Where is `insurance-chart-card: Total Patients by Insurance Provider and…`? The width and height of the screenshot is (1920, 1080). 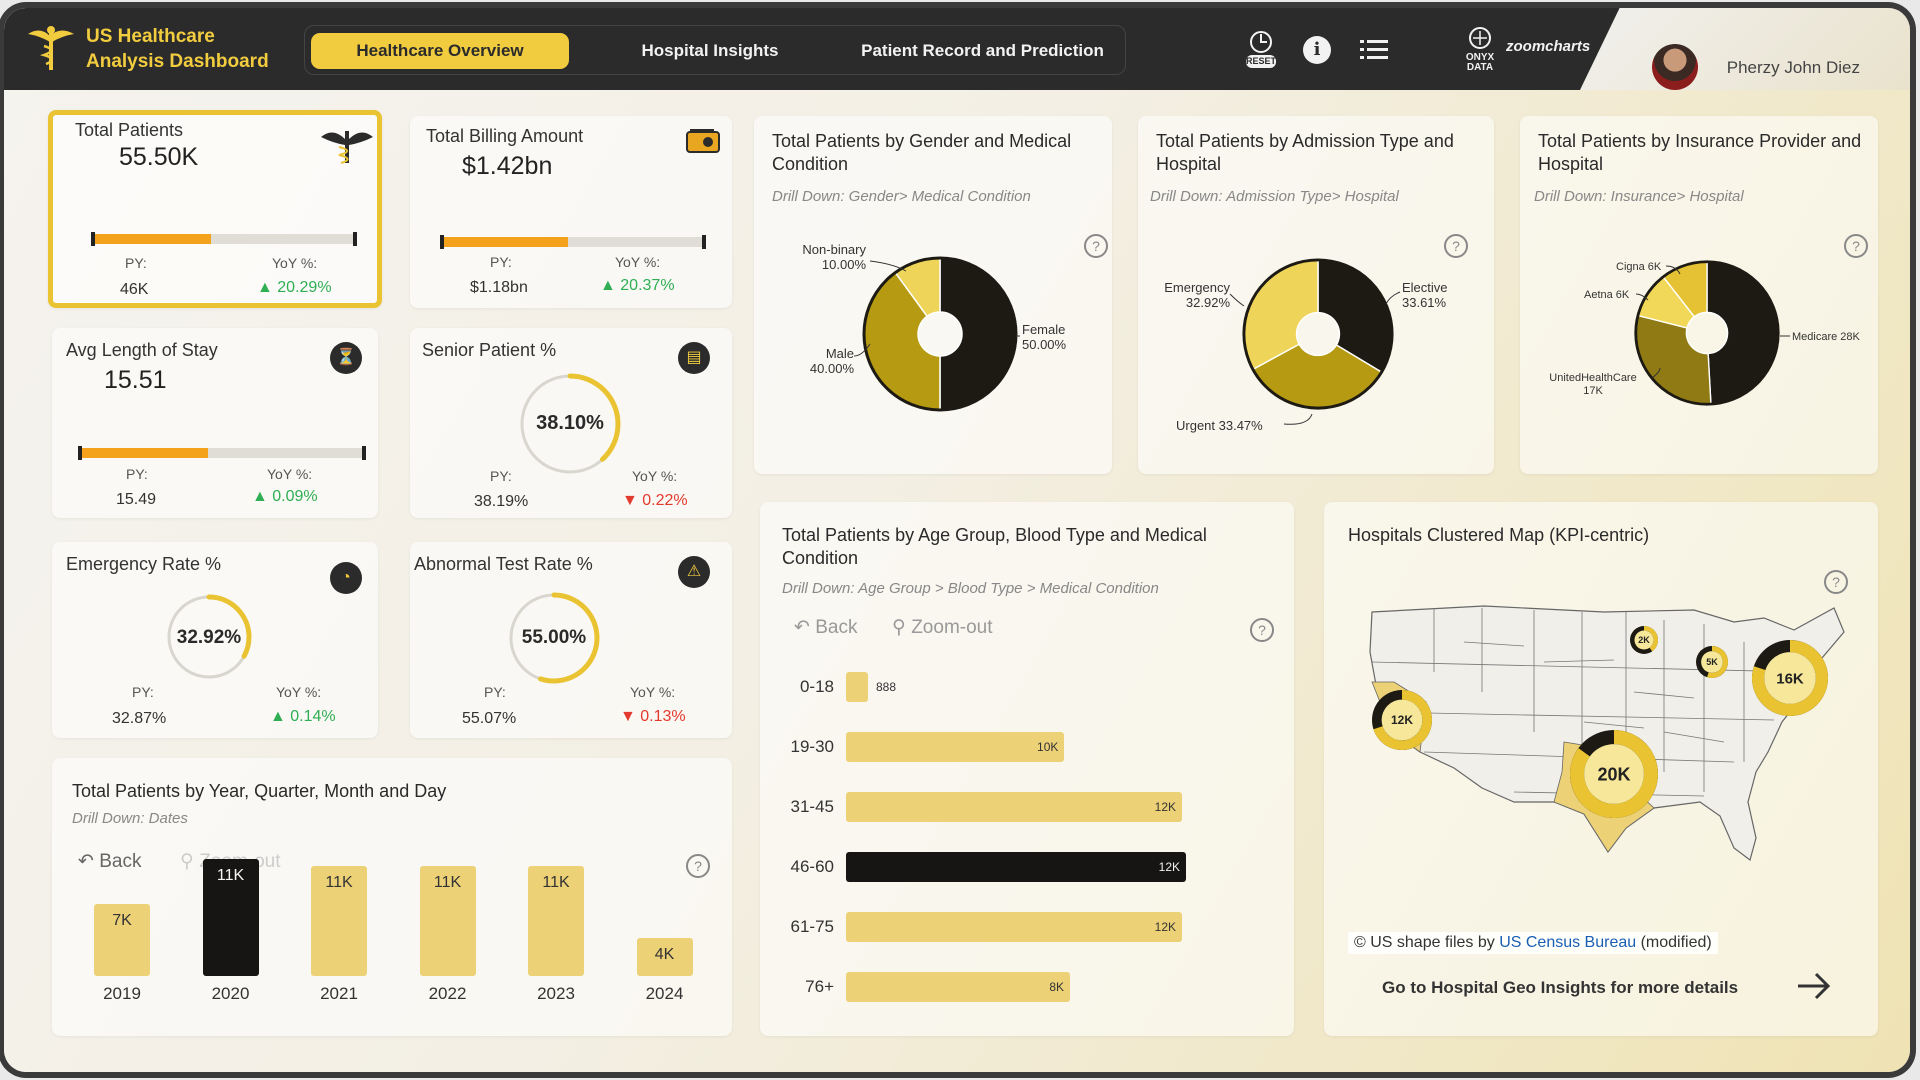
insurance-chart-card: Total Patients by Insurance Provider and… is located at coordinates (1699, 295).